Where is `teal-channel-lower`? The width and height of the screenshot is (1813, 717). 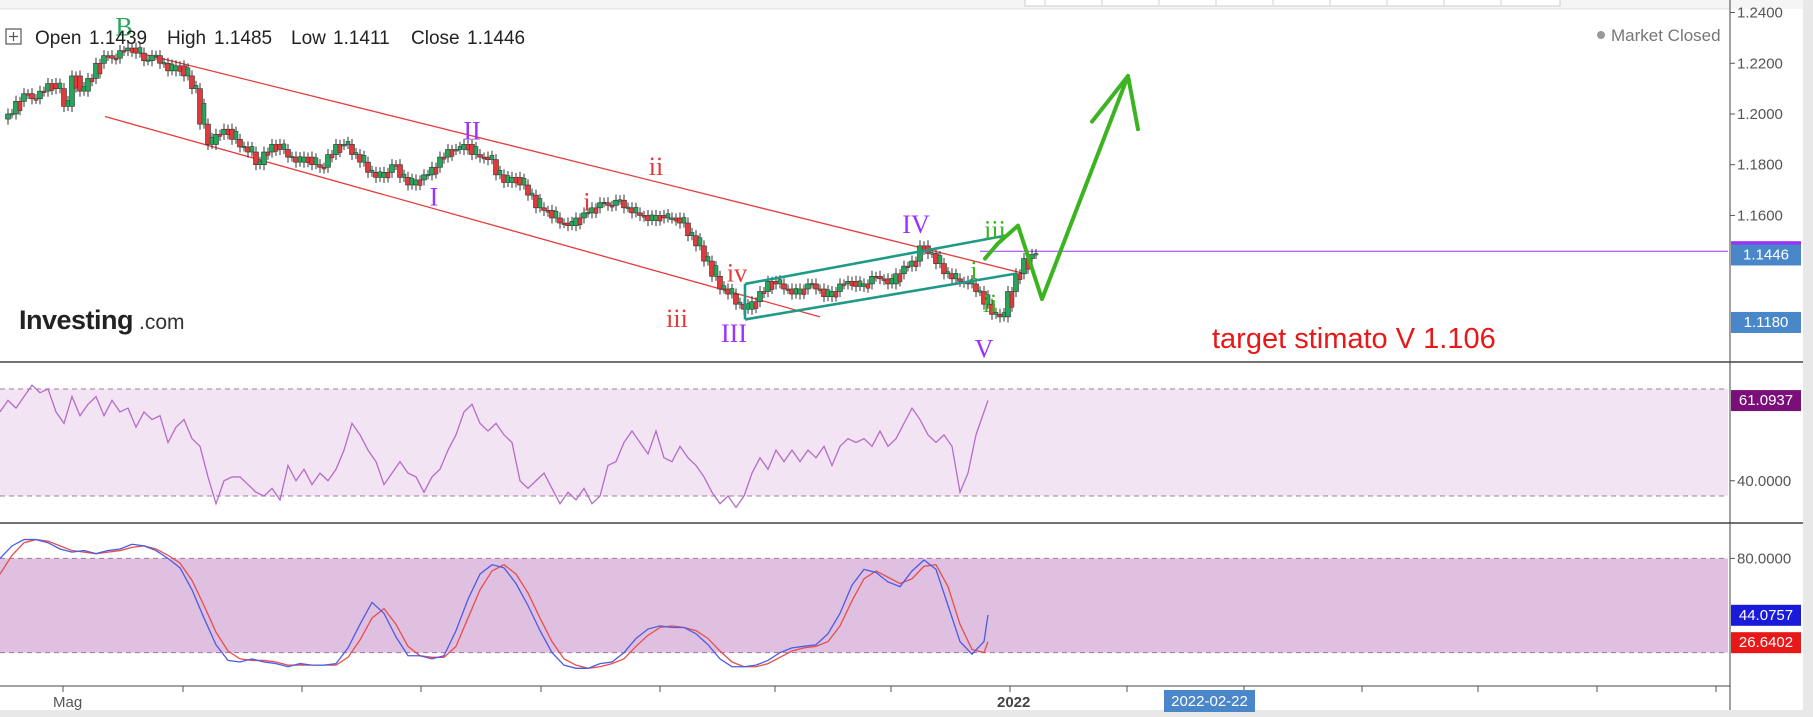
teal-channel-lower is located at coordinates (880, 296).